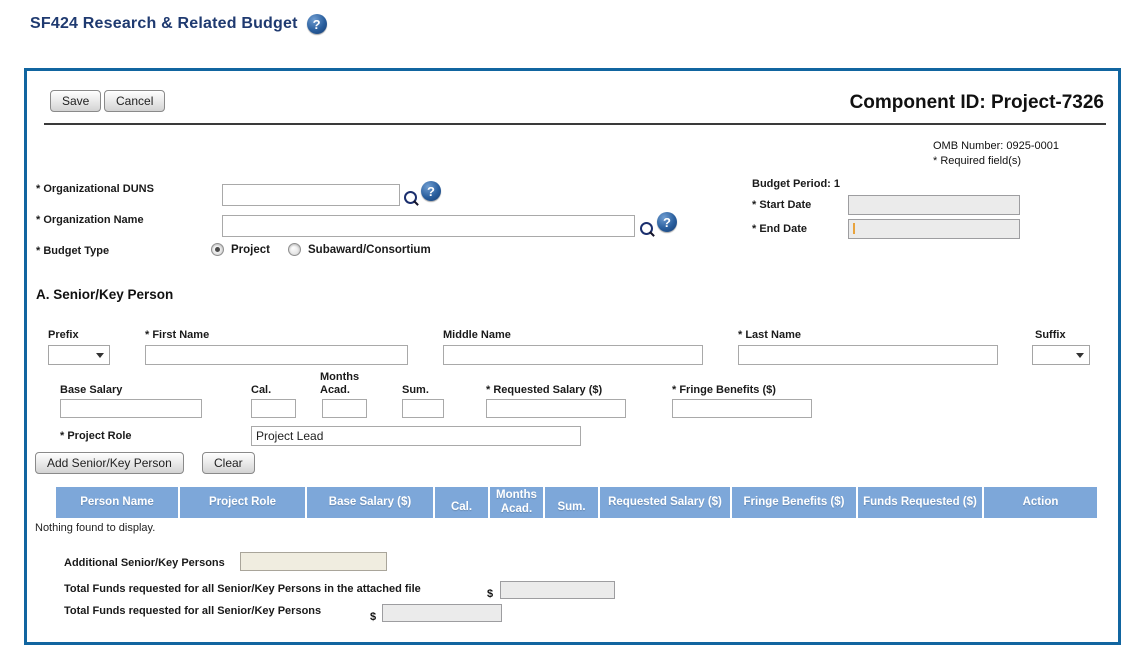  What do you see at coordinates (95, 528) in the screenshot?
I see `table-empty-text: Nothing found to display.` at bounding box center [95, 528].